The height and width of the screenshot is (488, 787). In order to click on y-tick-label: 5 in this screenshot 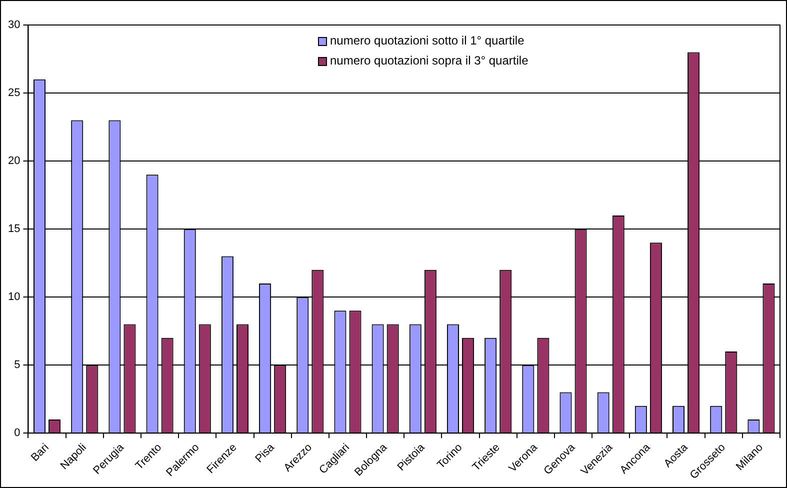, I will do `click(17, 365)`.